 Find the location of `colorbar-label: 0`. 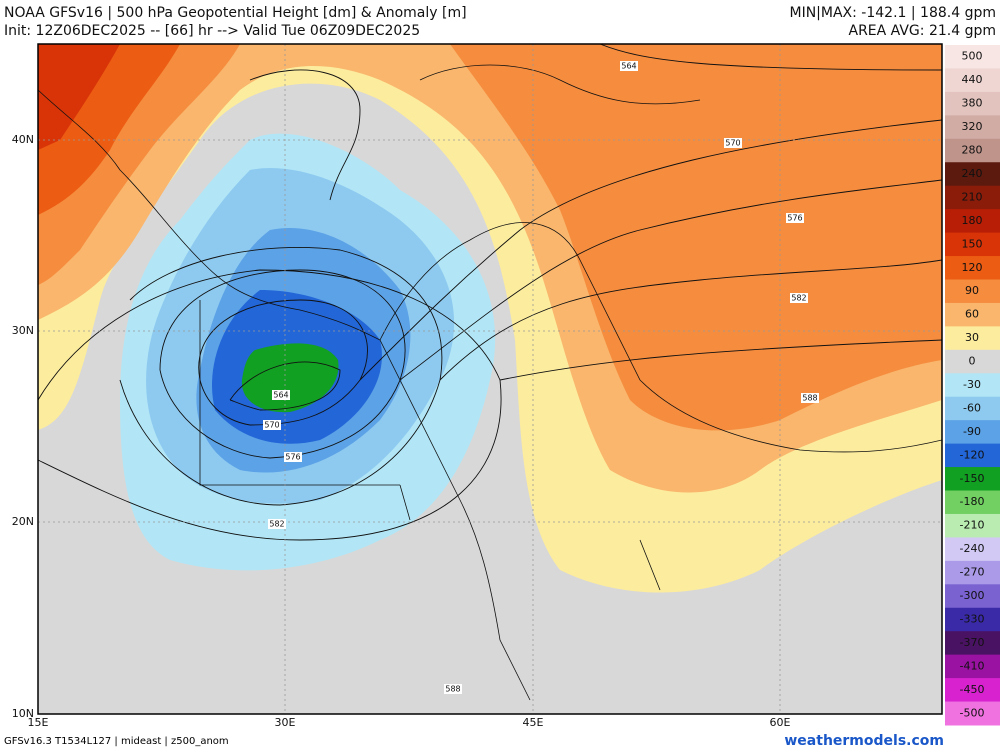

colorbar-label: 0 is located at coordinates (972, 361).